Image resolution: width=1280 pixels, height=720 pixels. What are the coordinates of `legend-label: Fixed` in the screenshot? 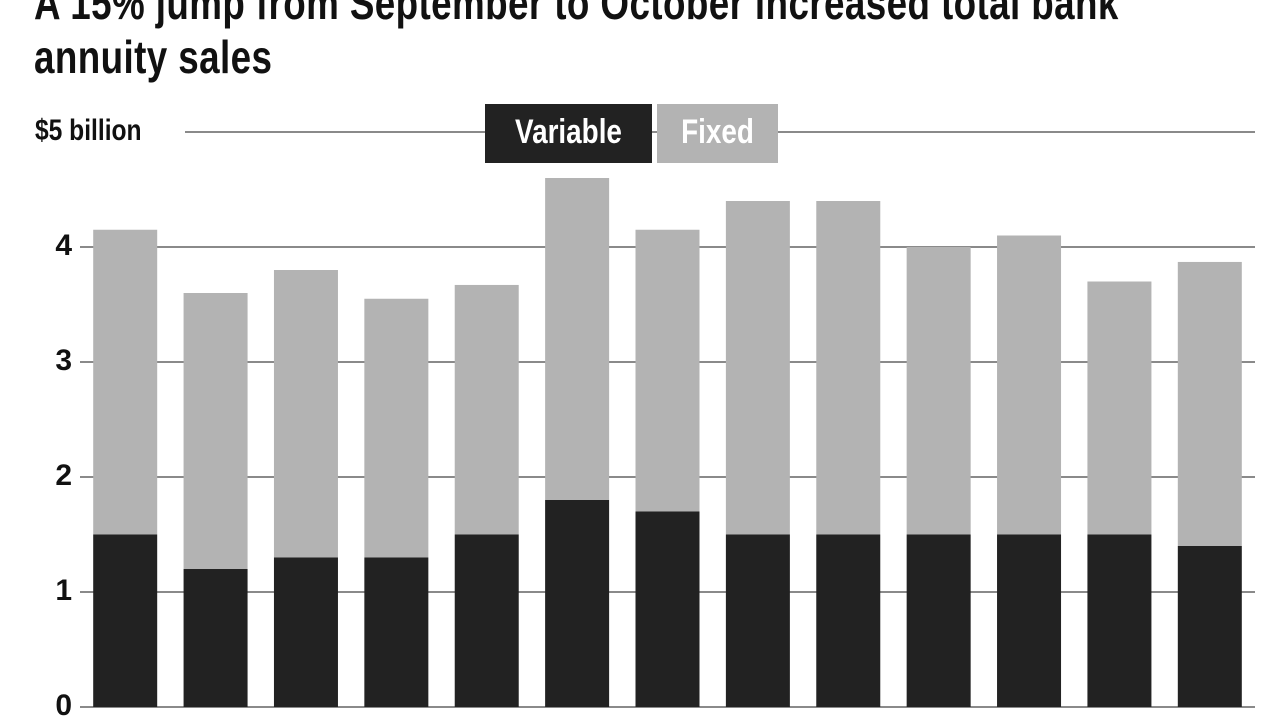 It's located at (717, 131).